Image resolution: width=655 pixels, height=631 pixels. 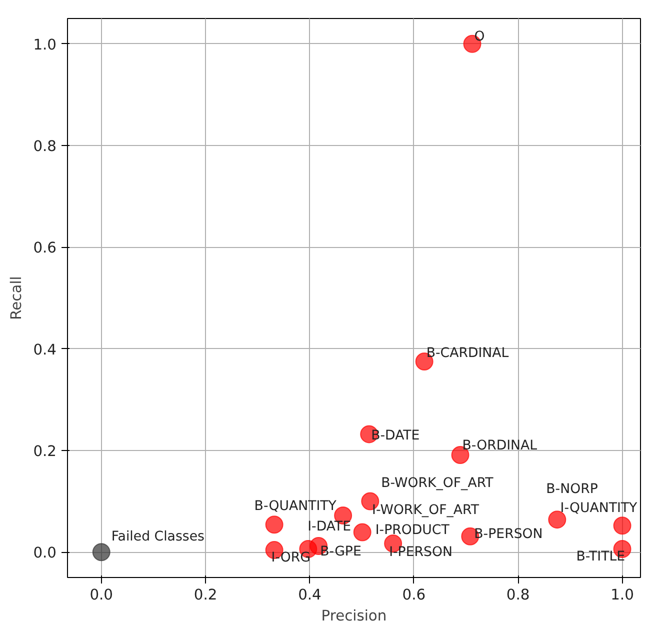 I want to click on x-axis-title: Precision, so click(x=354, y=616).